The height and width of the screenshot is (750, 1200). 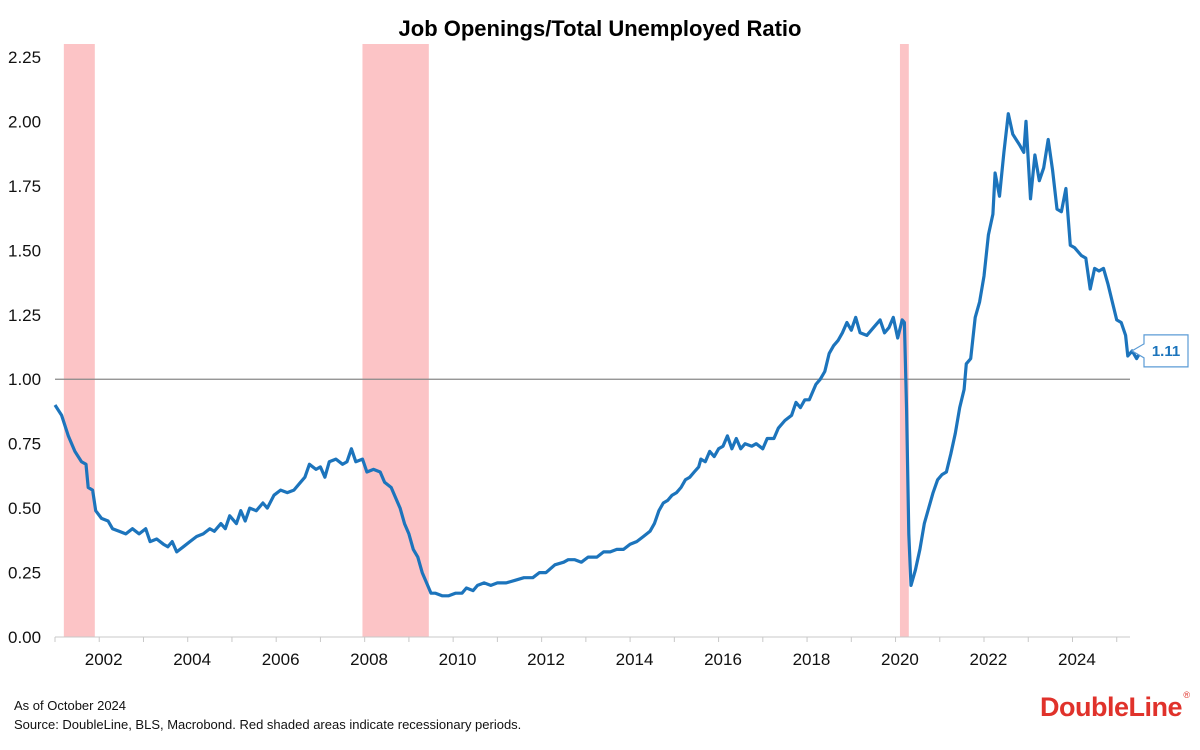 What do you see at coordinates (723, 659) in the screenshot?
I see `x-tick-label: 2016` at bounding box center [723, 659].